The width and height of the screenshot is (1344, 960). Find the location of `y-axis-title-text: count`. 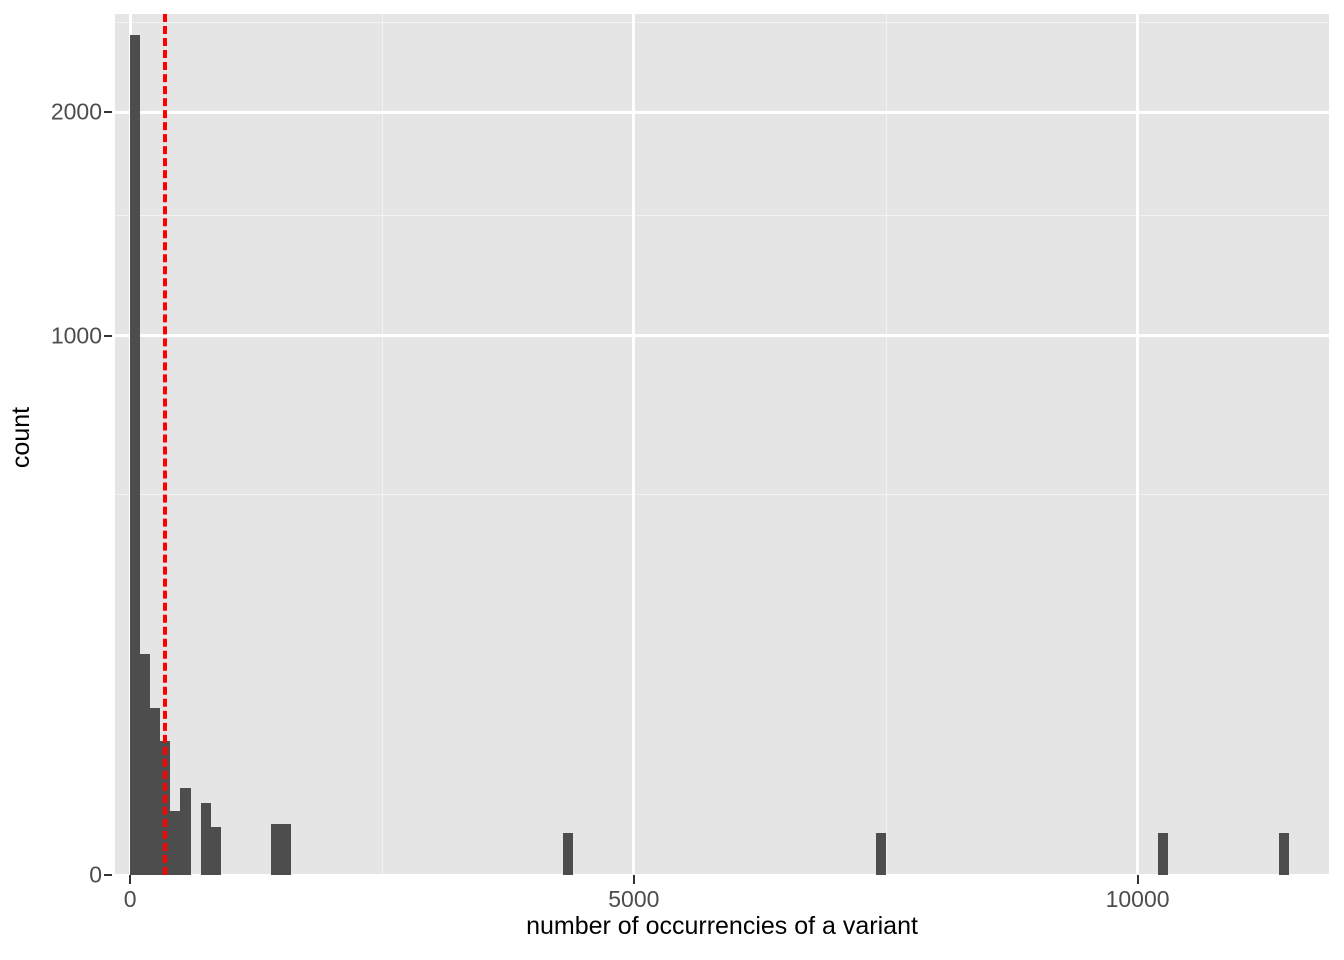

y-axis-title-text: count is located at coordinates (21, 437).